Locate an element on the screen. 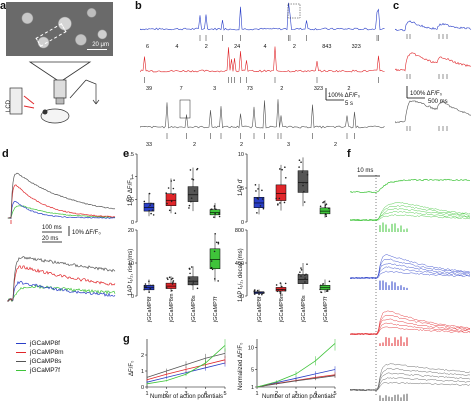 The image size is (474, 401). spike-count-label: 3 is located at coordinates (214, 89).